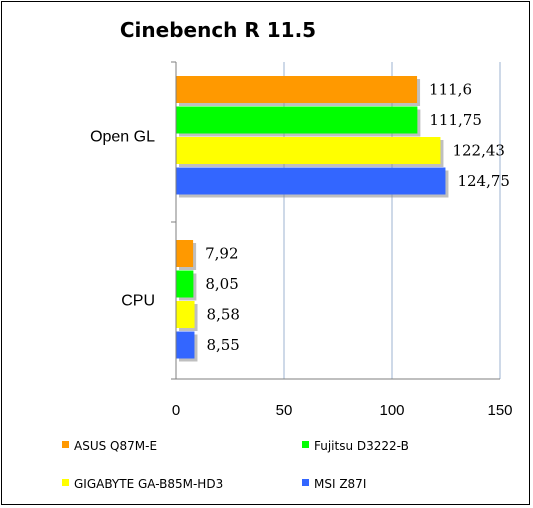 Image resolution: width=533 pixels, height=508 pixels. What do you see at coordinates (478, 151) in the screenshot?
I see `data-label: 122,43` at bounding box center [478, 151].